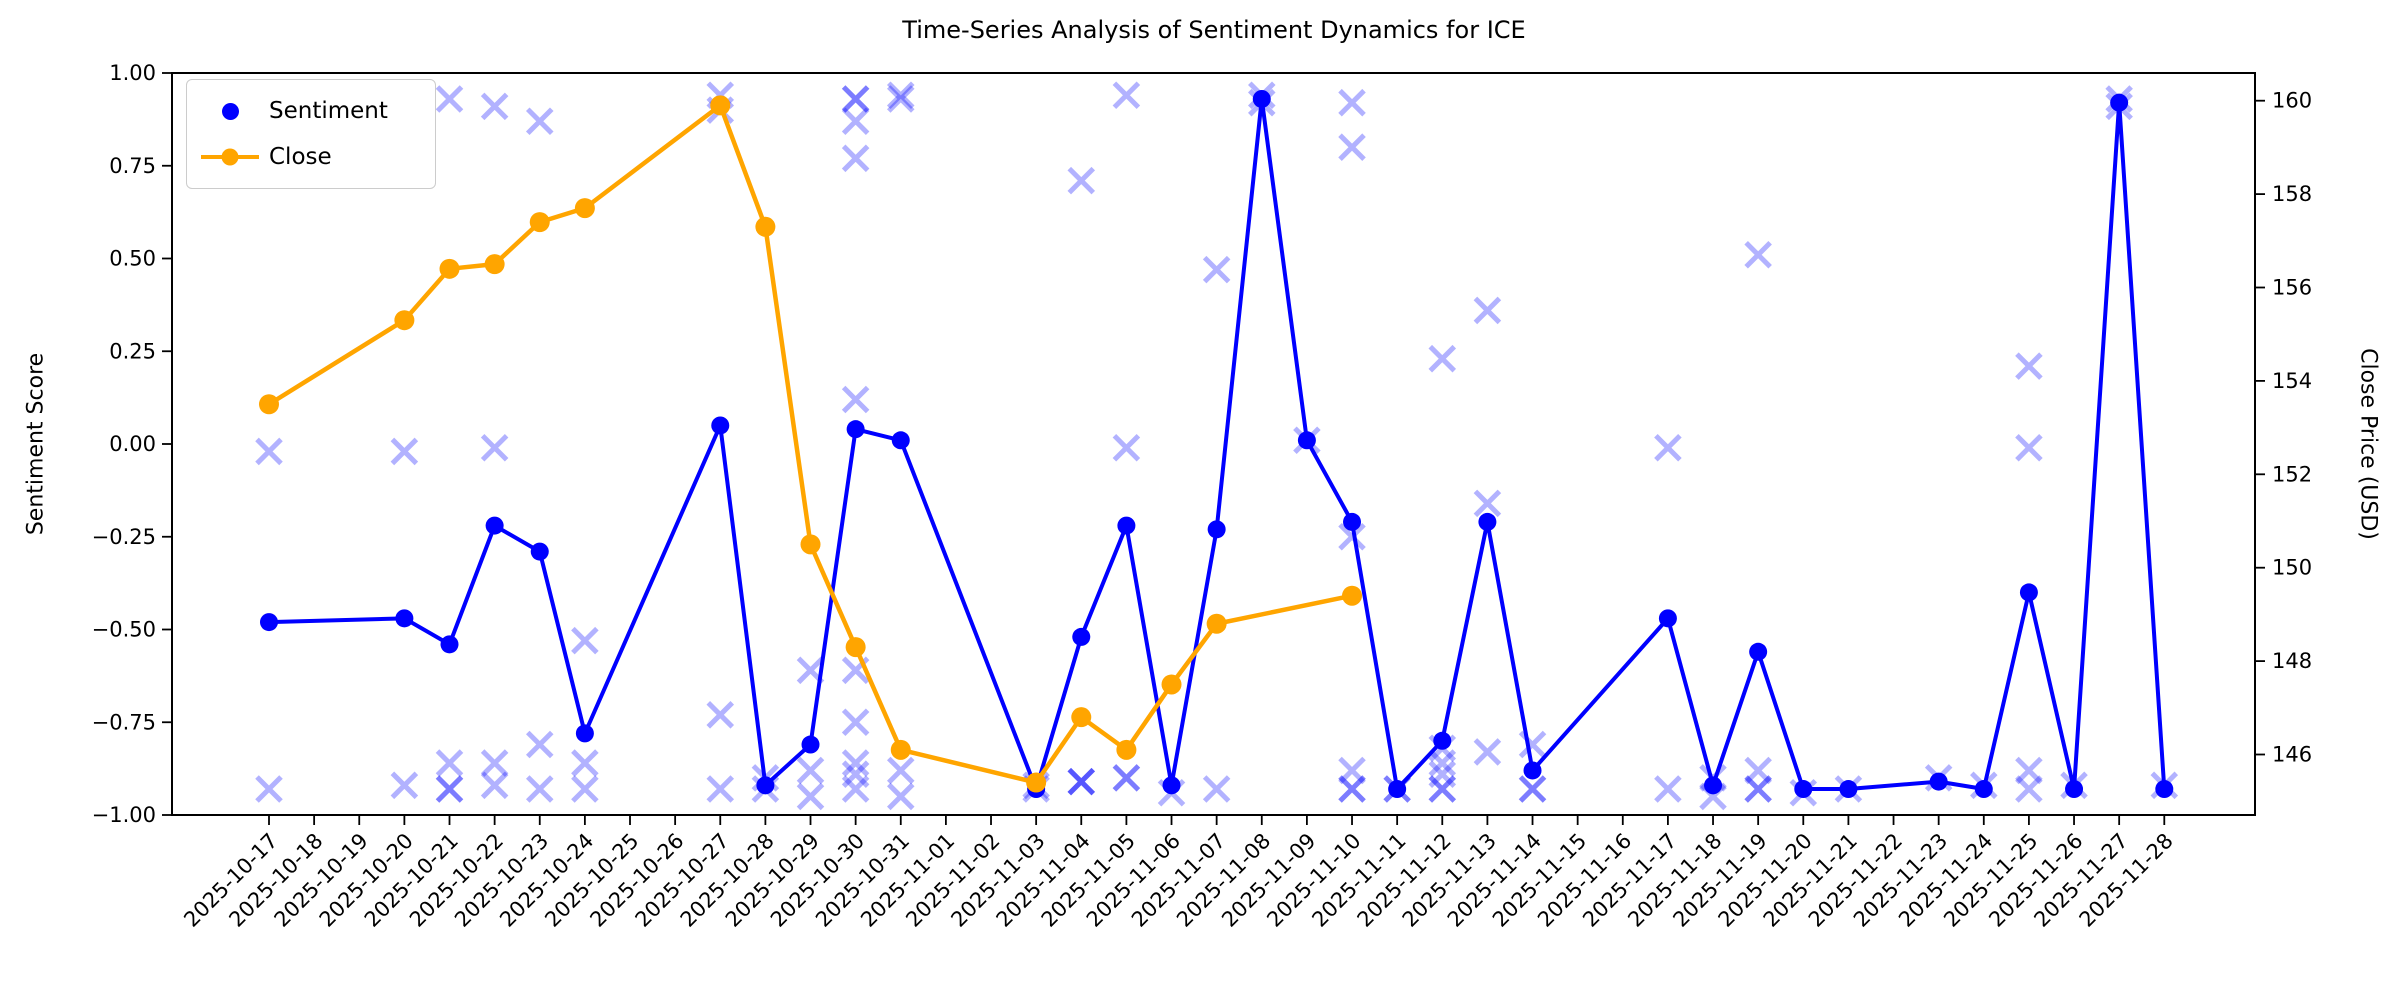  Describe the element at coordinates (2292, 288) in the screenshot. I see `y-tick-label-right: 156` at that location.